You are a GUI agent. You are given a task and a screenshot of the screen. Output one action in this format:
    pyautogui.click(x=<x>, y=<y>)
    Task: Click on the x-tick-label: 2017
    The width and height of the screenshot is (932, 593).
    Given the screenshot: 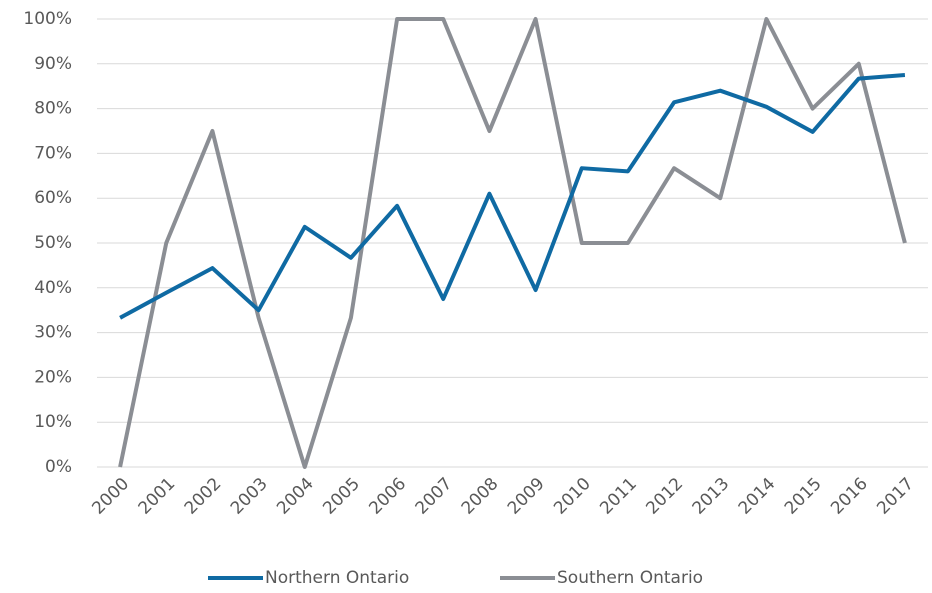 What is the action you would take?
    pyautogui.click(x=895, y=496)
    